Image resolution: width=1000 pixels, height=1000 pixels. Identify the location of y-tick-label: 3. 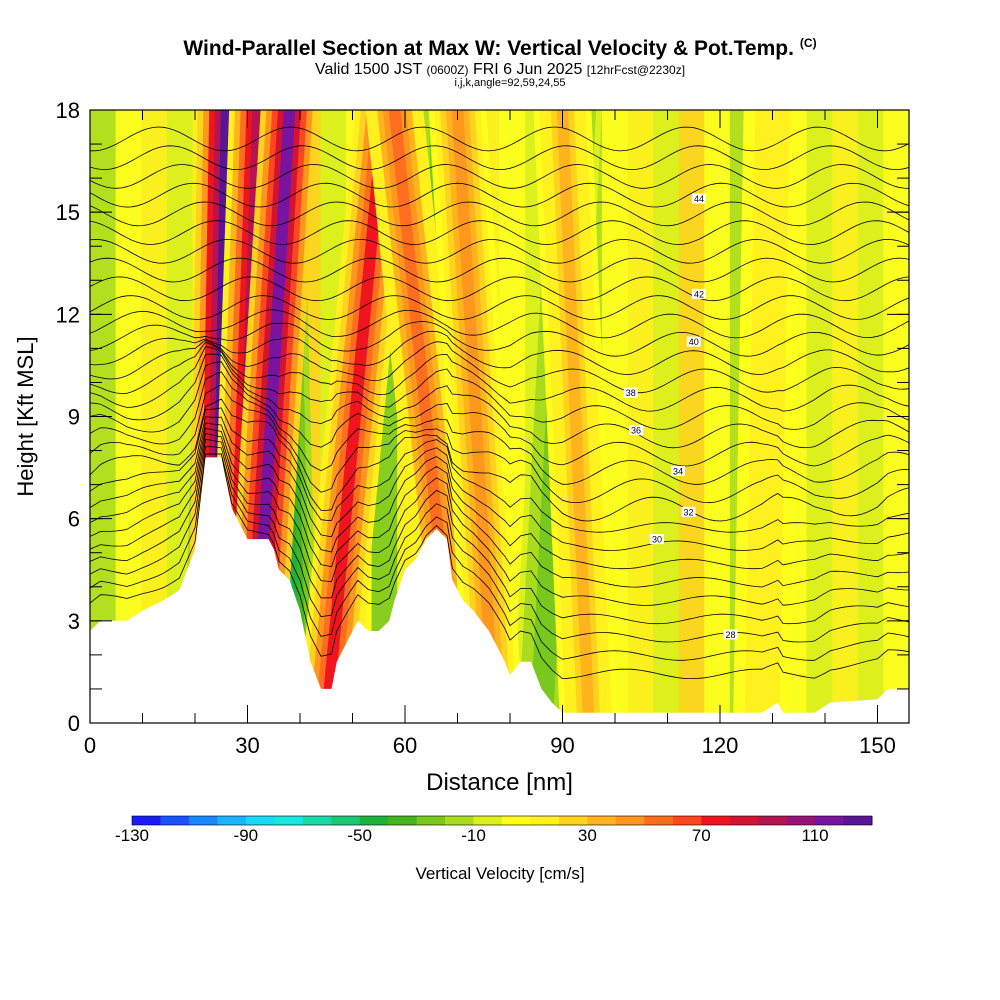
(74, 621).